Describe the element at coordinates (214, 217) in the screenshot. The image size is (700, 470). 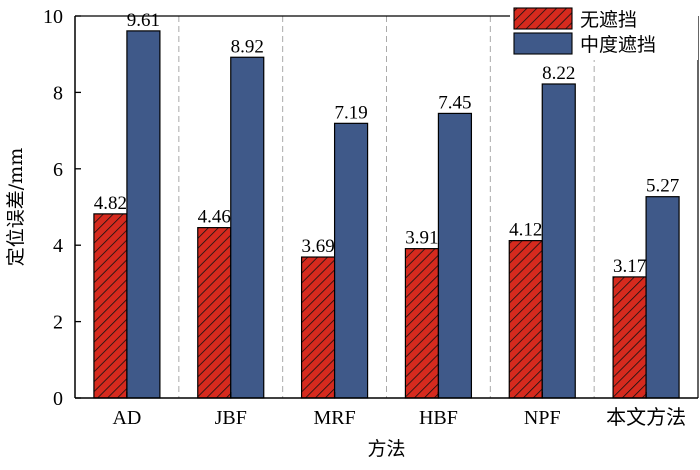
I see `value-label: 4.46` at that location.